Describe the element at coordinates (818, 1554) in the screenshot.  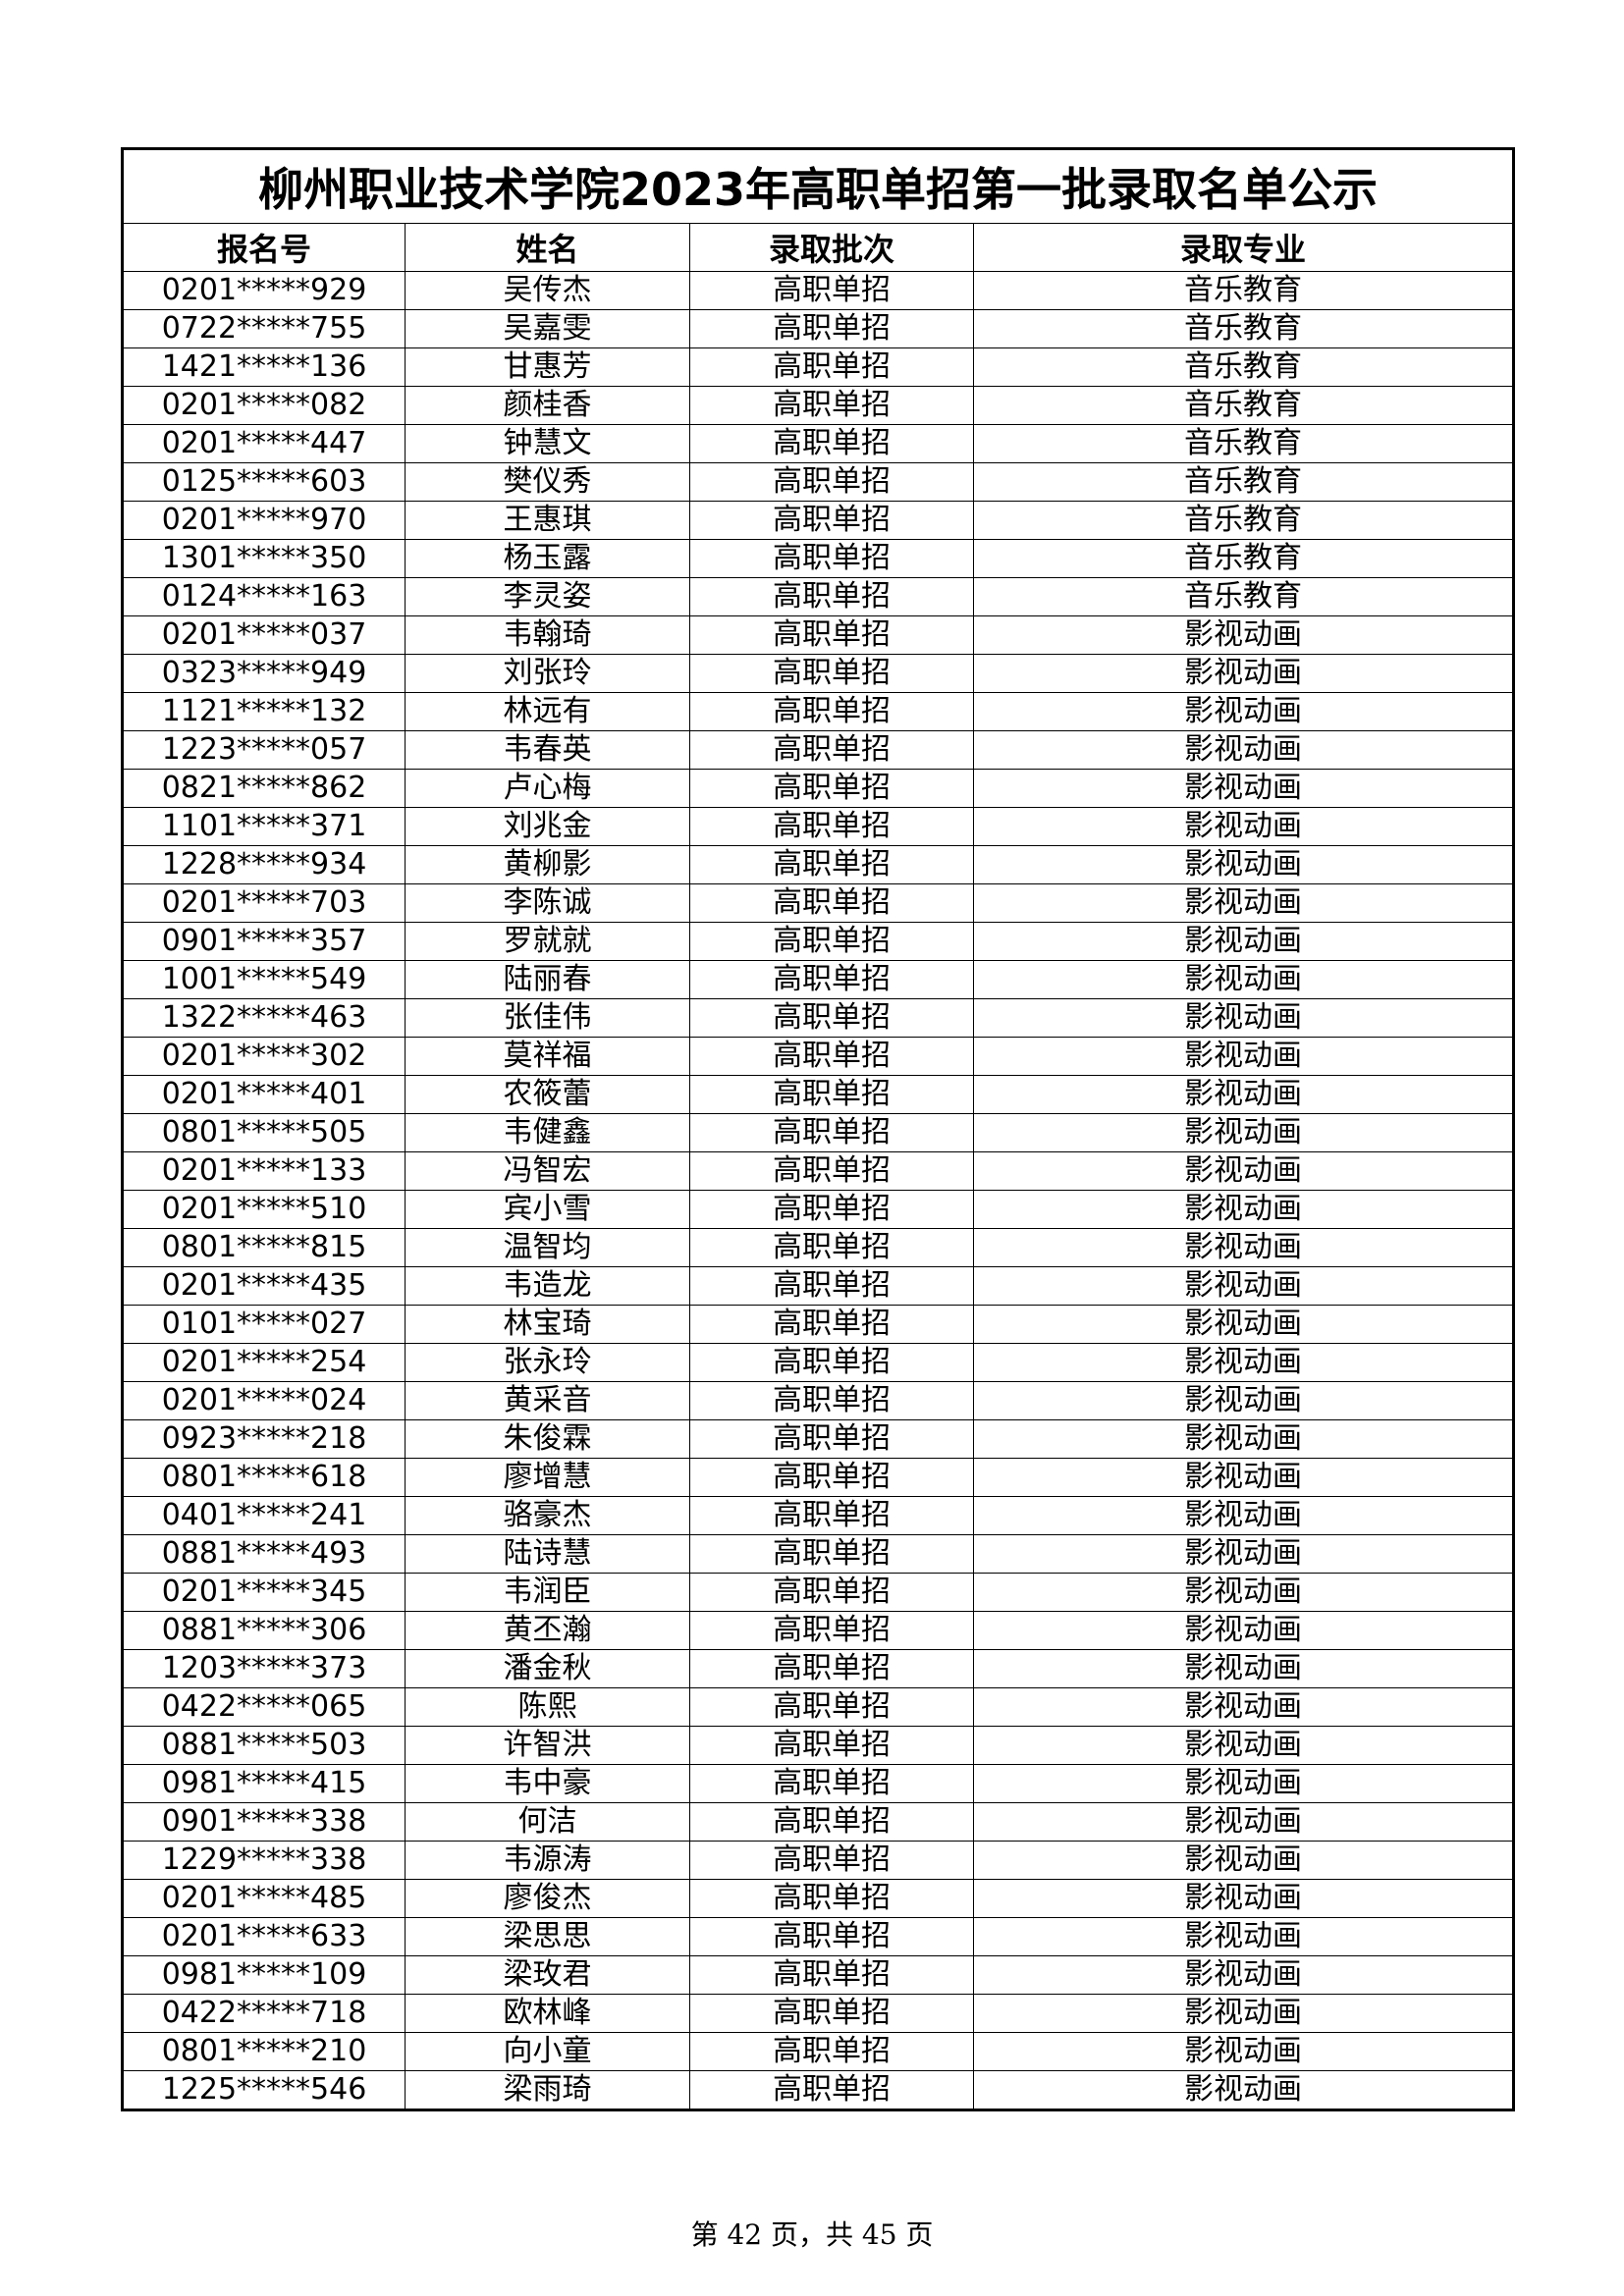
I see `table-row: 0881*****493 陆诗慧 高职单招 影视动画` at that location.